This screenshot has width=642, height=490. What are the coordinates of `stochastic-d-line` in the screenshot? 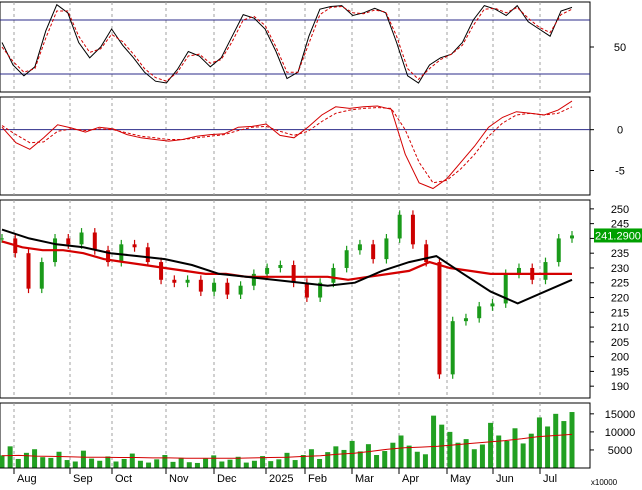 It's located at (287, 43).